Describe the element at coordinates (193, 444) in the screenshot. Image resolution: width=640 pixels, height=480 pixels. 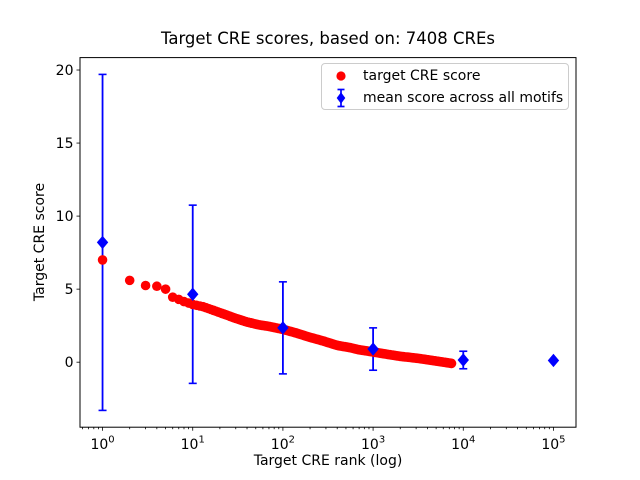
I see `x-tick-label: 10¹` at that location.